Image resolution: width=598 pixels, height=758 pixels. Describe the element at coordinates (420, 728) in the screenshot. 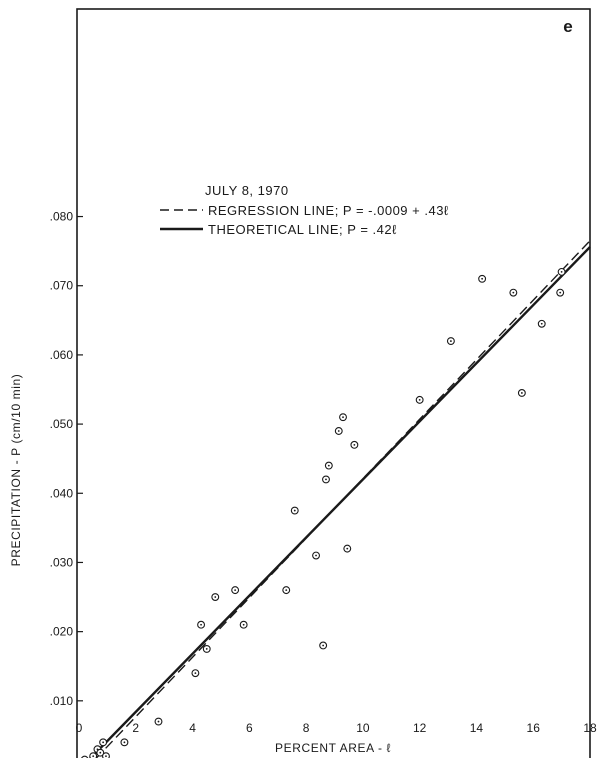

I see `x-tick-label: 12` at that location.